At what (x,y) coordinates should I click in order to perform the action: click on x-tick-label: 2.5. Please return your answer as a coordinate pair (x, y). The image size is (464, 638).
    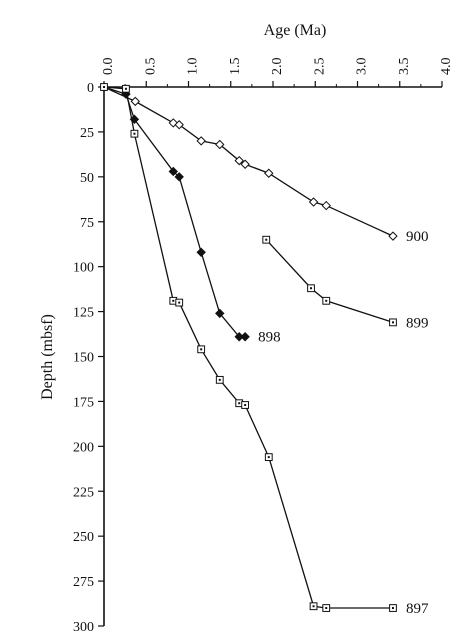
    Looking at the image, I should click on (319, 67).